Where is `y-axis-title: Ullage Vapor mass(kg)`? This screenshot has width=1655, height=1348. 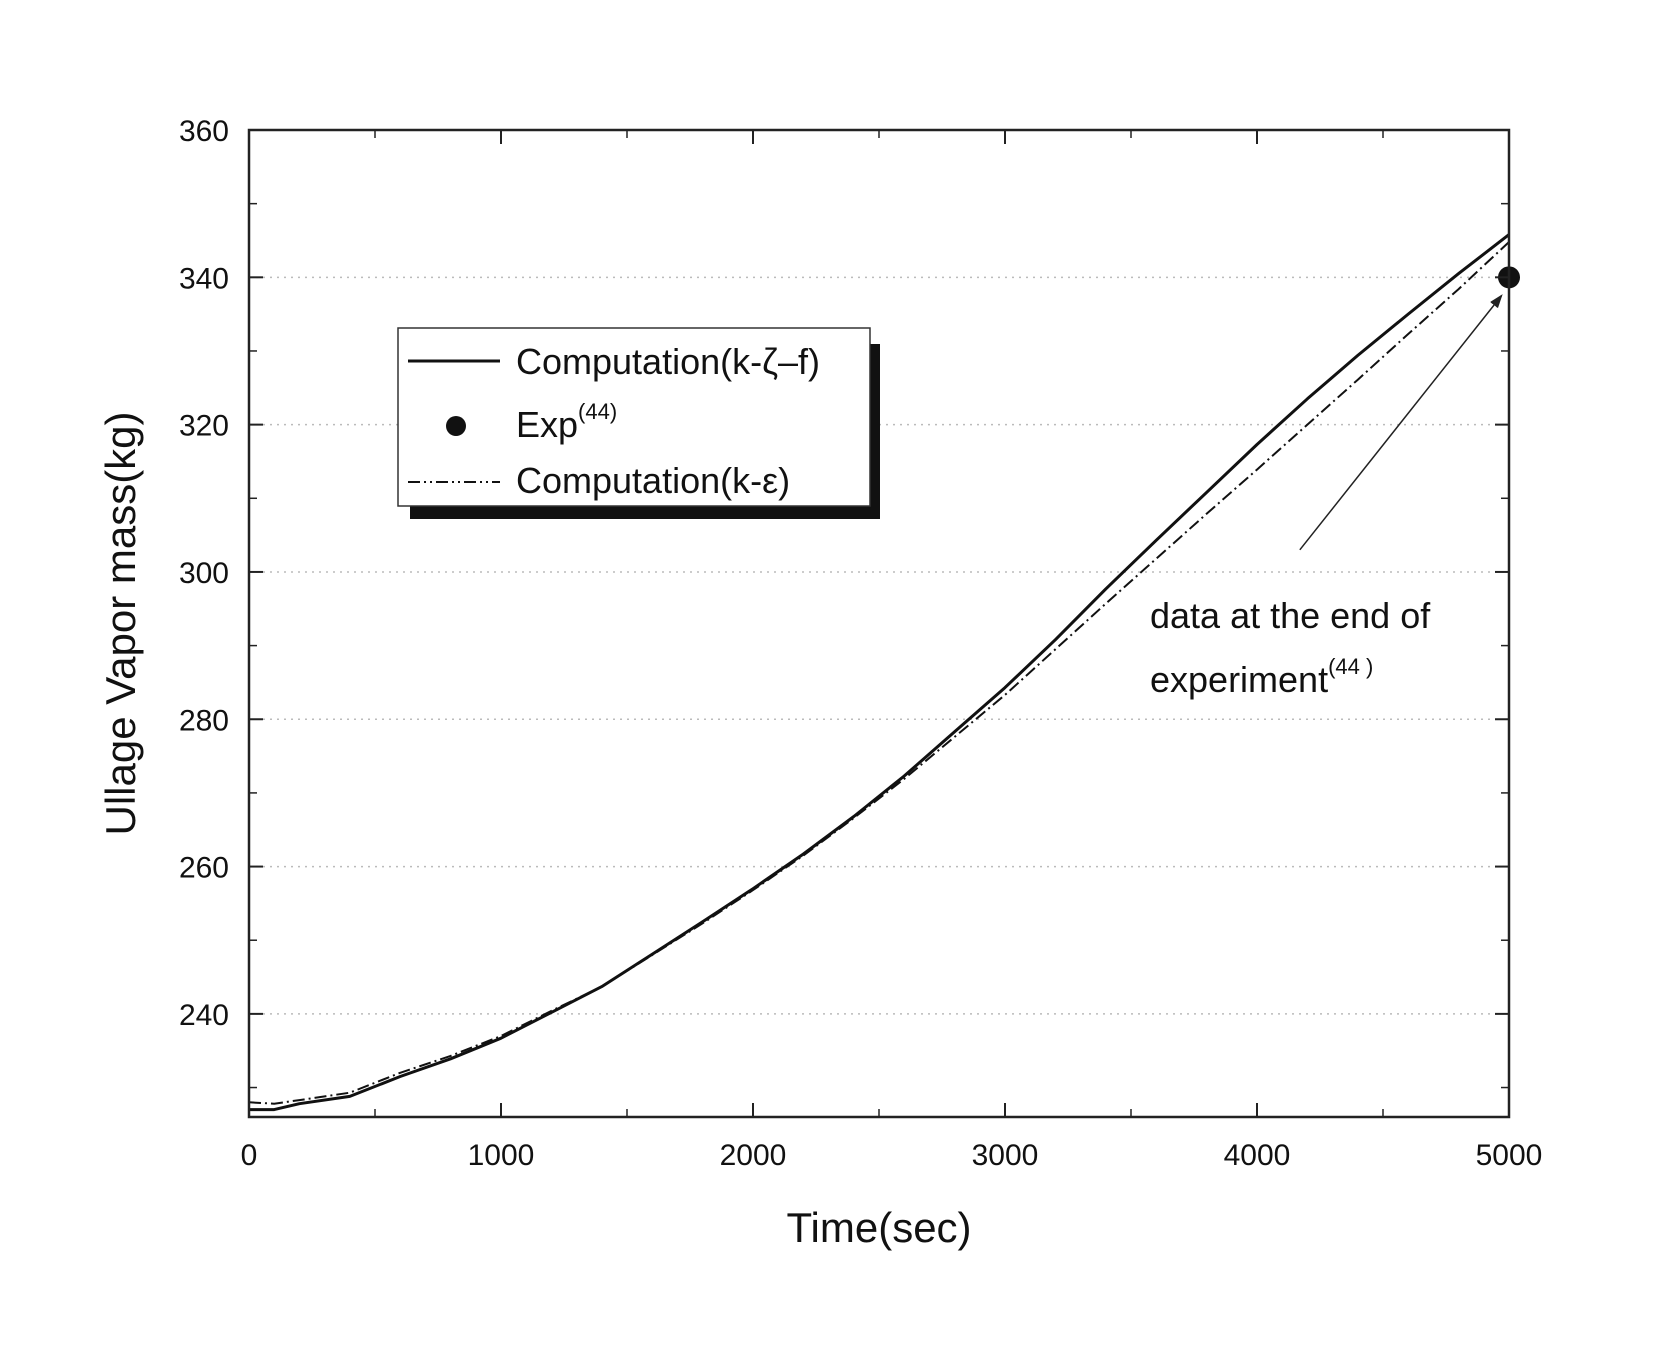 y-axis-title: Ullage Vapor mass(kg) is located at coordinates (120, 623).